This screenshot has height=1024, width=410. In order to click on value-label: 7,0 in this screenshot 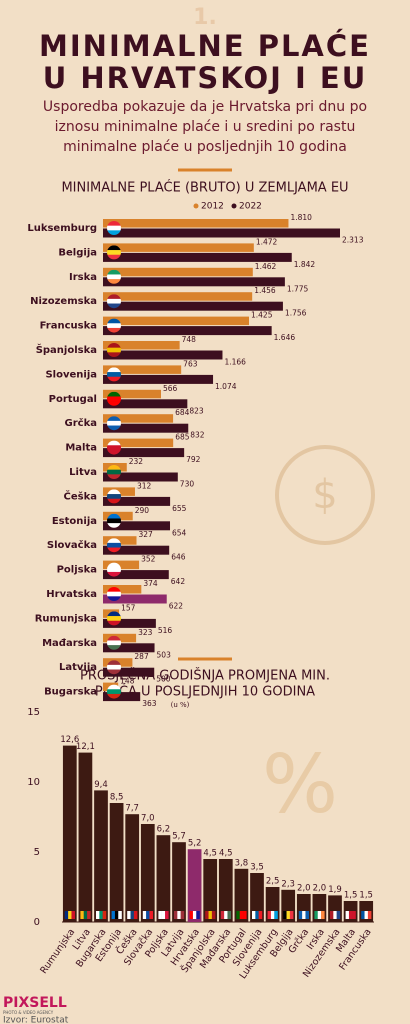, I will do `click(148, 819)`.